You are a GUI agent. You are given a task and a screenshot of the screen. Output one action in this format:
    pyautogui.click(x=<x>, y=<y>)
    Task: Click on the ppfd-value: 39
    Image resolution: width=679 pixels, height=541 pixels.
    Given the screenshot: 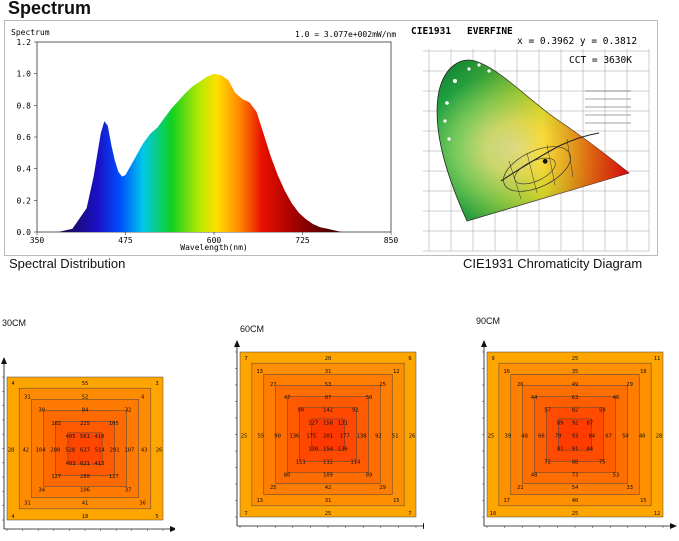 What is the action you would take?
    pyautogui.click(x=507, y=437)
    